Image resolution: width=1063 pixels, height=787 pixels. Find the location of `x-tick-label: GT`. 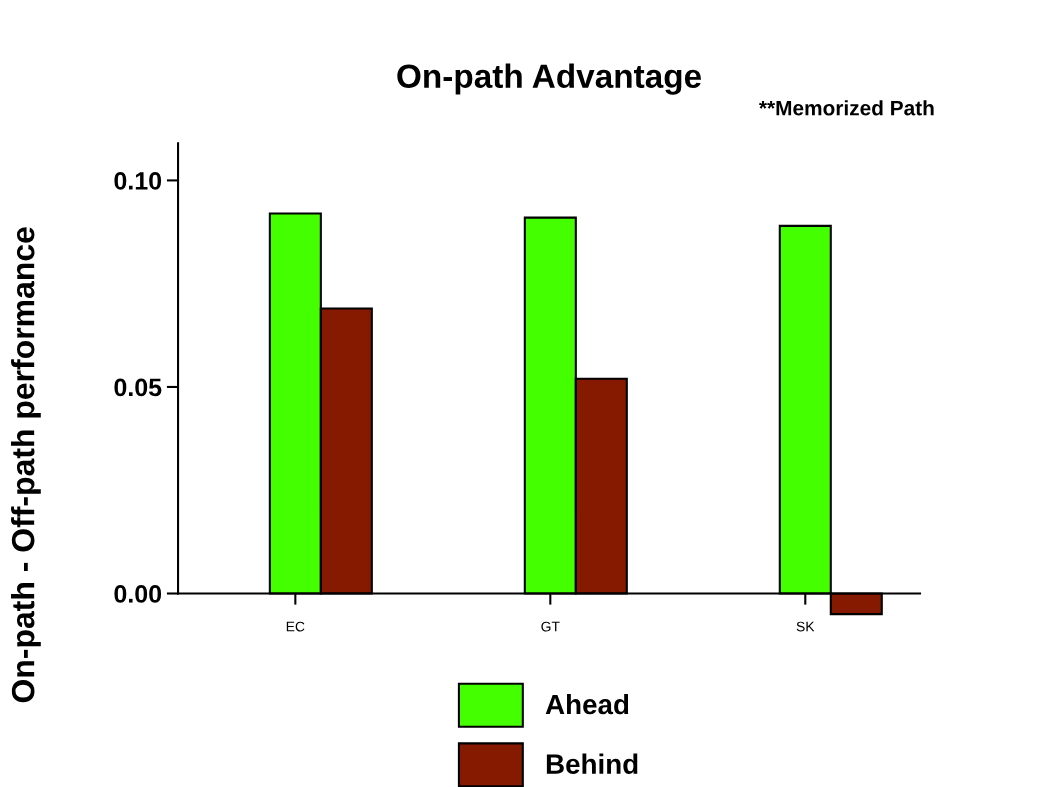

x-tick-label: GT is located at coordinates (550, 626).